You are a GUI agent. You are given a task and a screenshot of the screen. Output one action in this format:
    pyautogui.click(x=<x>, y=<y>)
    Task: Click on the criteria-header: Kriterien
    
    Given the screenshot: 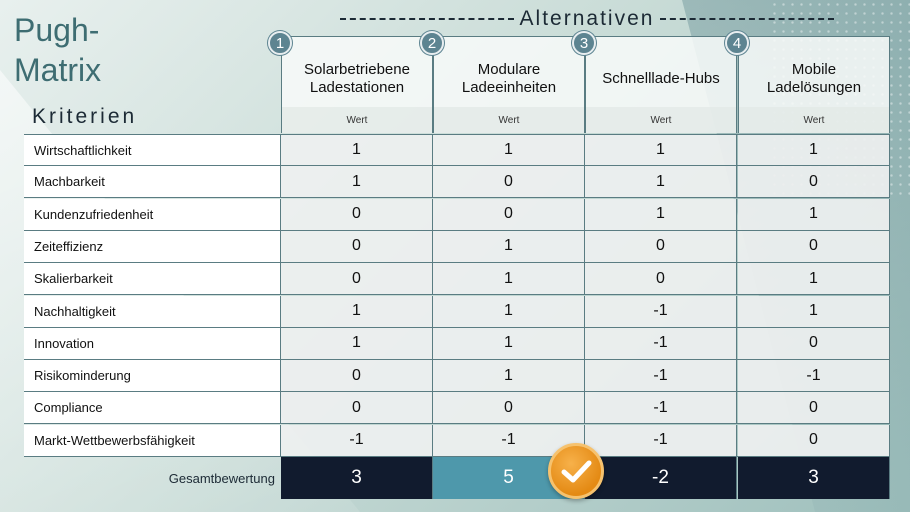 What is the action you would take?
    pyautogui.click(x=85, y=116)
    